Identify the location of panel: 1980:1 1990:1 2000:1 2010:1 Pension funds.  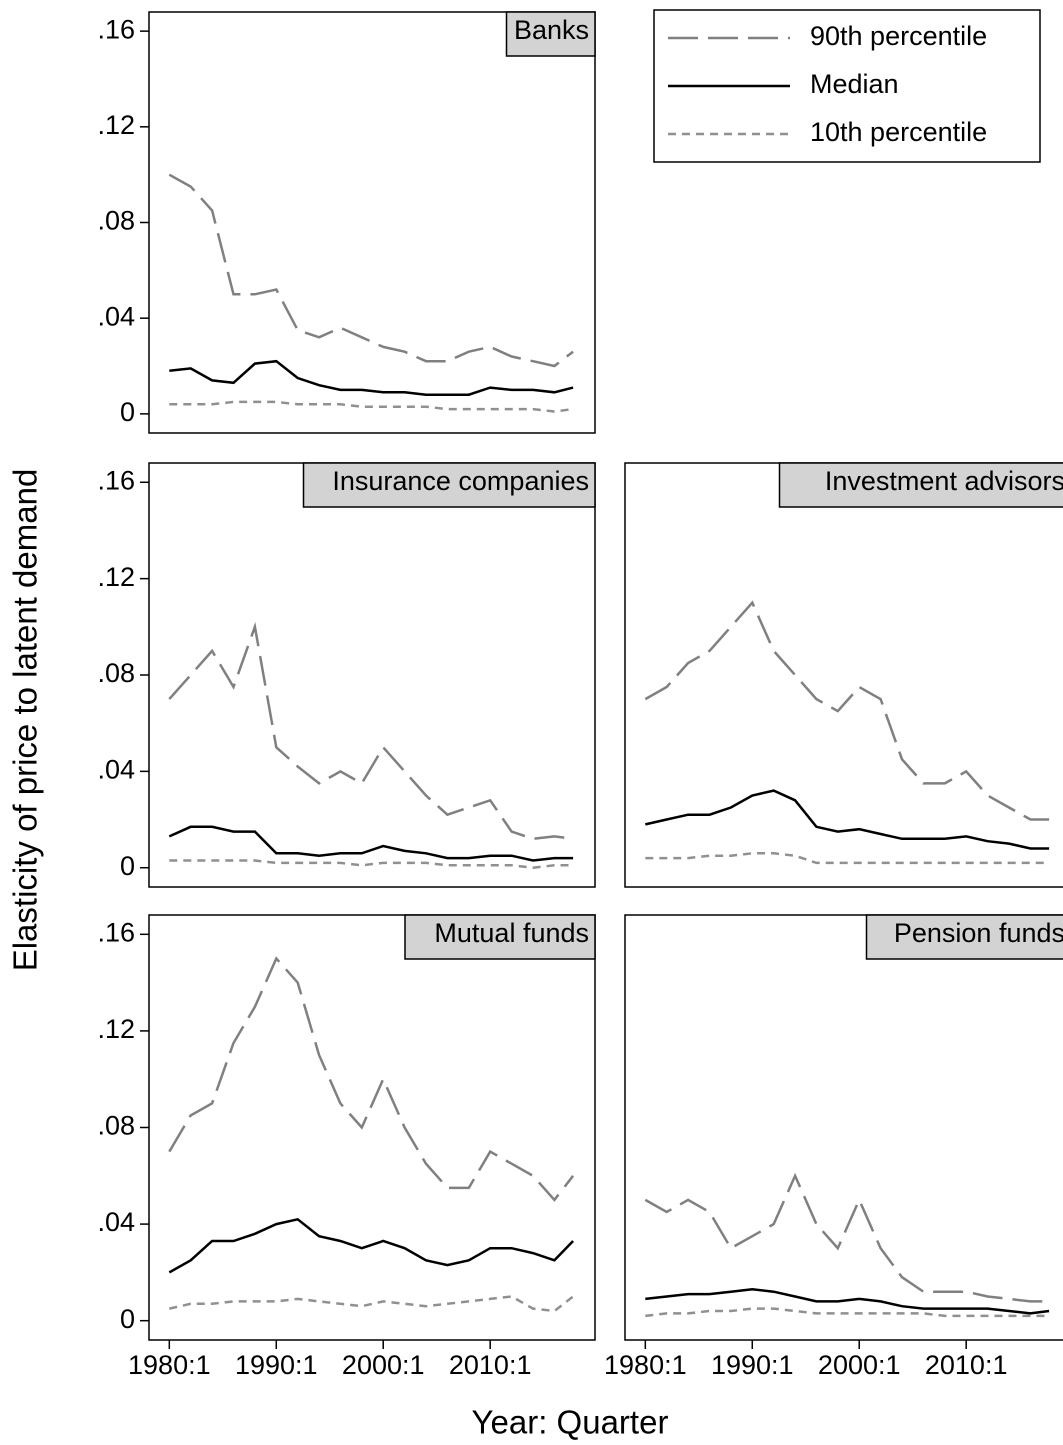
(833, 1147).